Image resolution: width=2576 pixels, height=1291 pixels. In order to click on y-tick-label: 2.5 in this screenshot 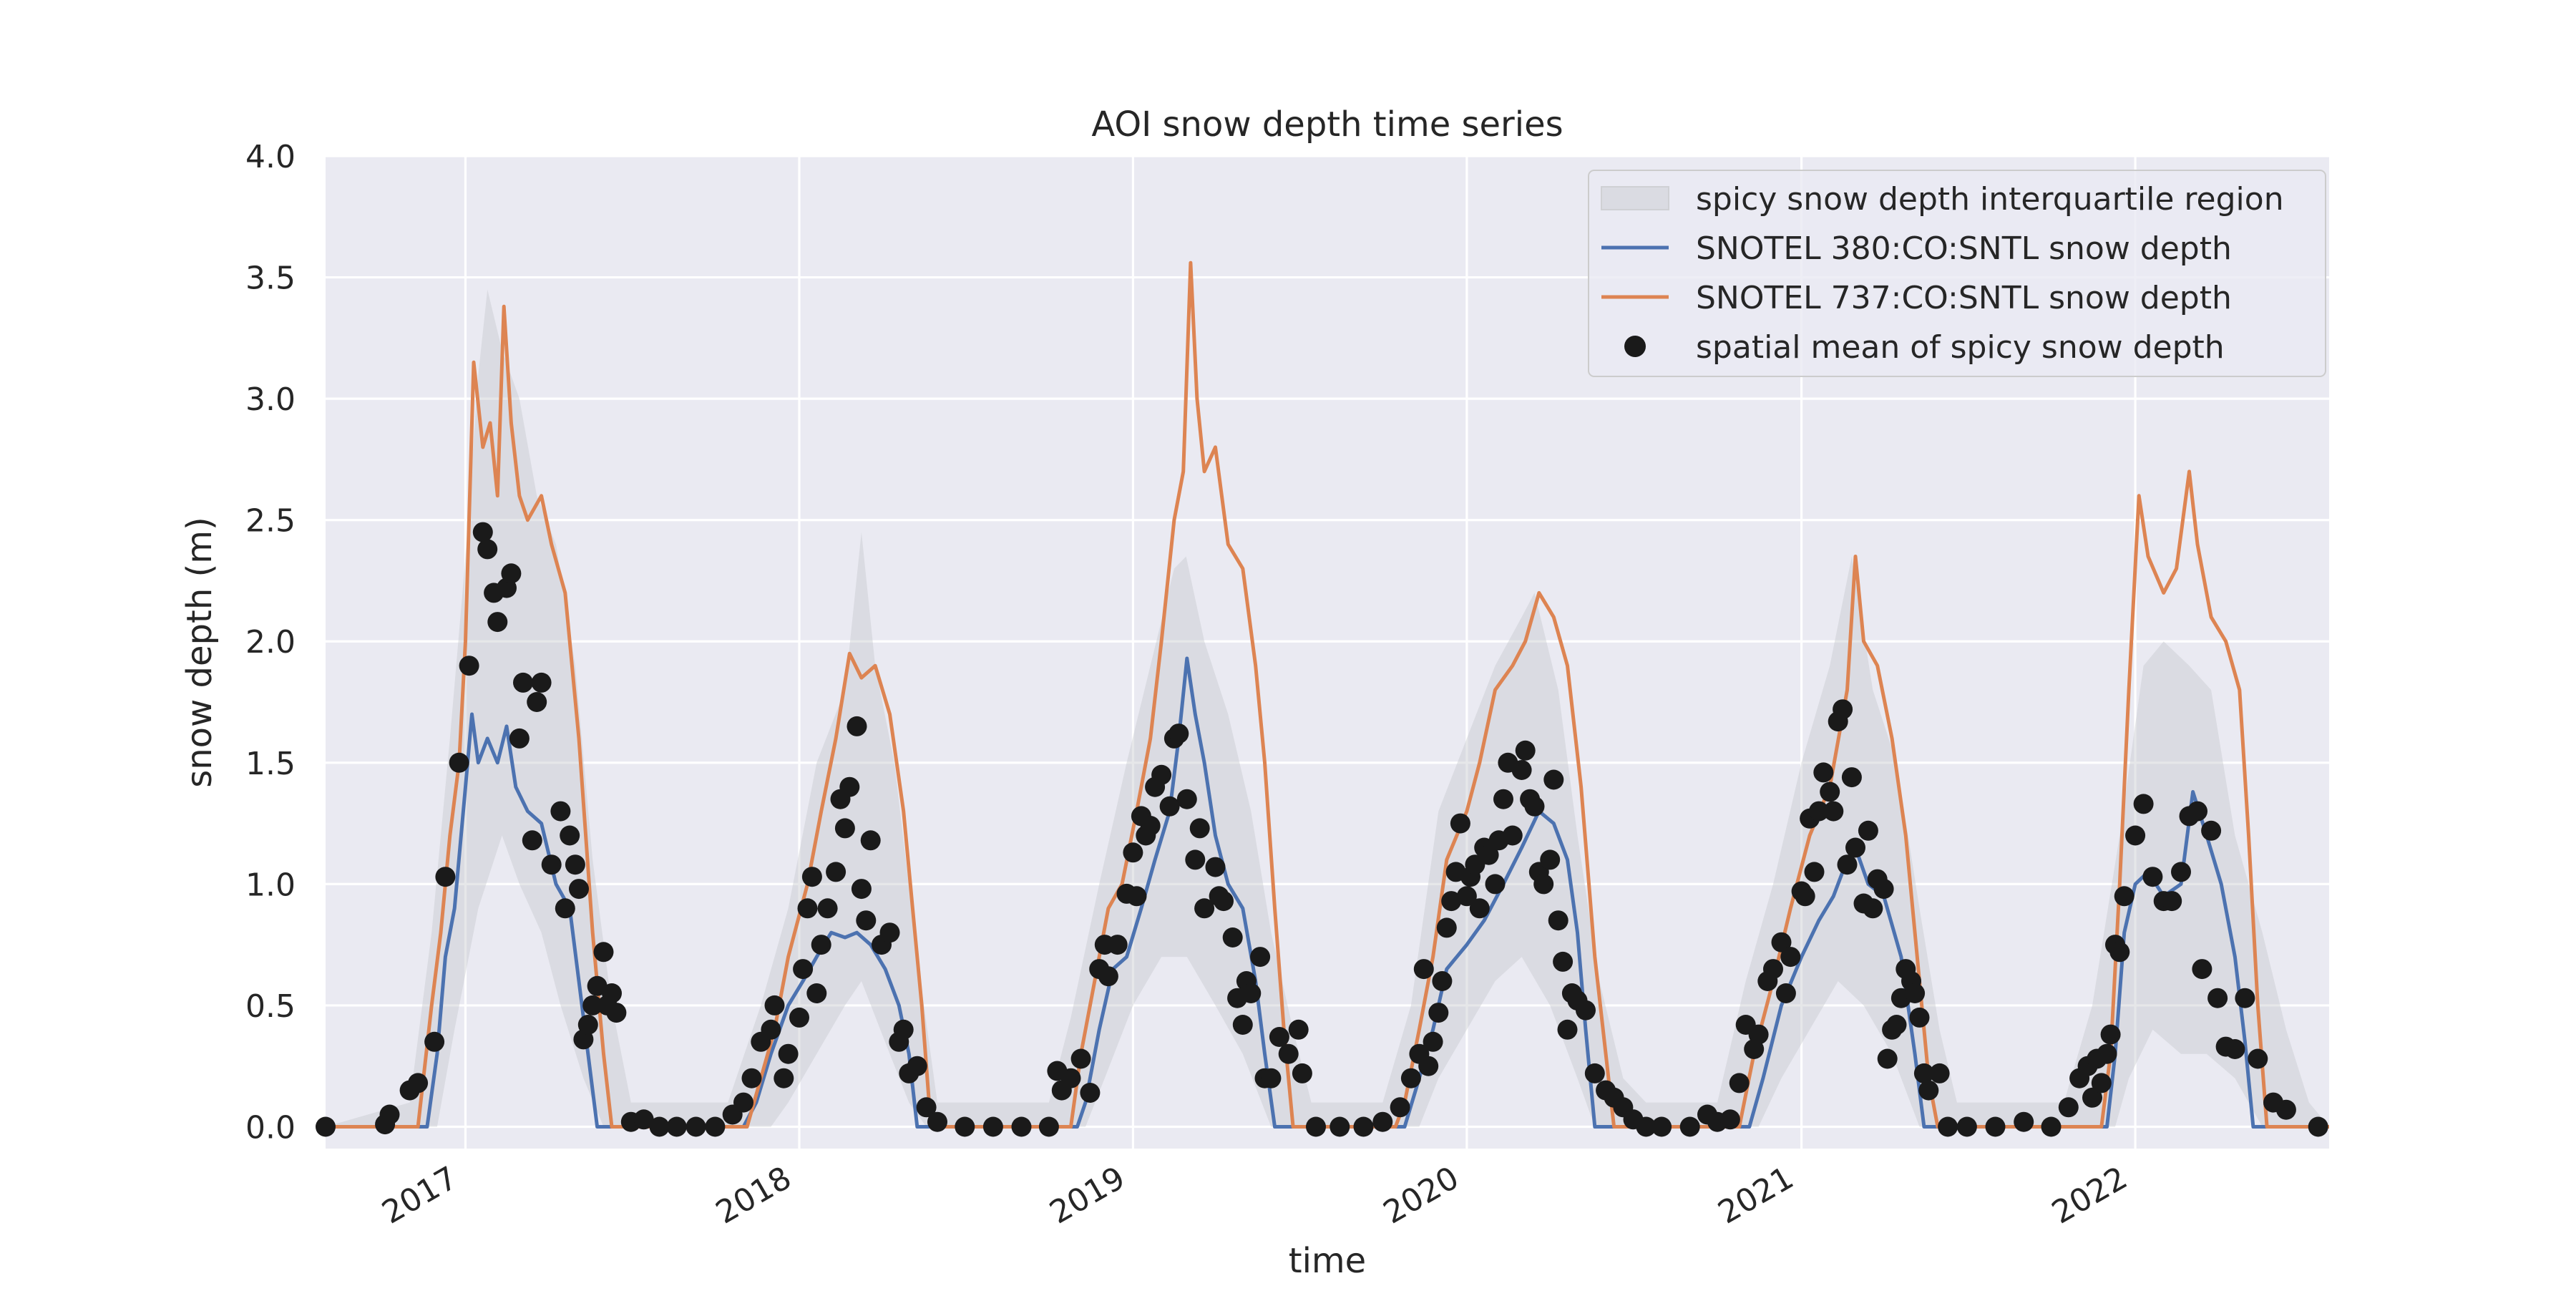, I will do `click(270, 521)`.